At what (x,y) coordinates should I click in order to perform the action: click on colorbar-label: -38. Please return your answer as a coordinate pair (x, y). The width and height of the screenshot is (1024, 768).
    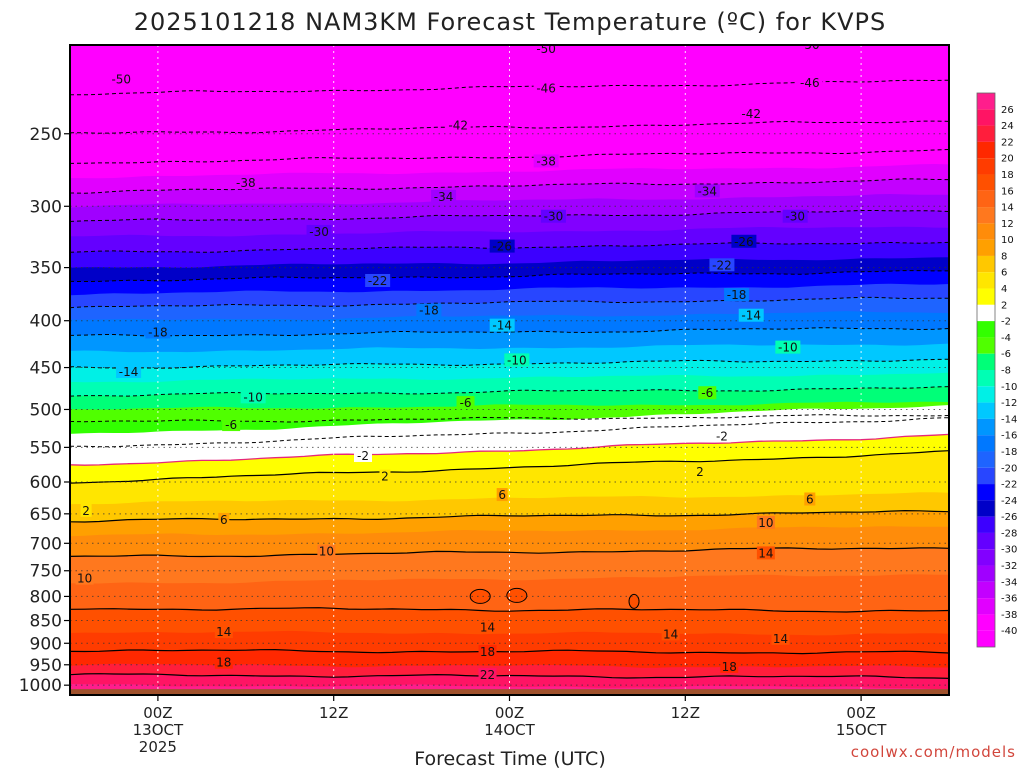
    Looking at the image, I should click on (1009, 615).